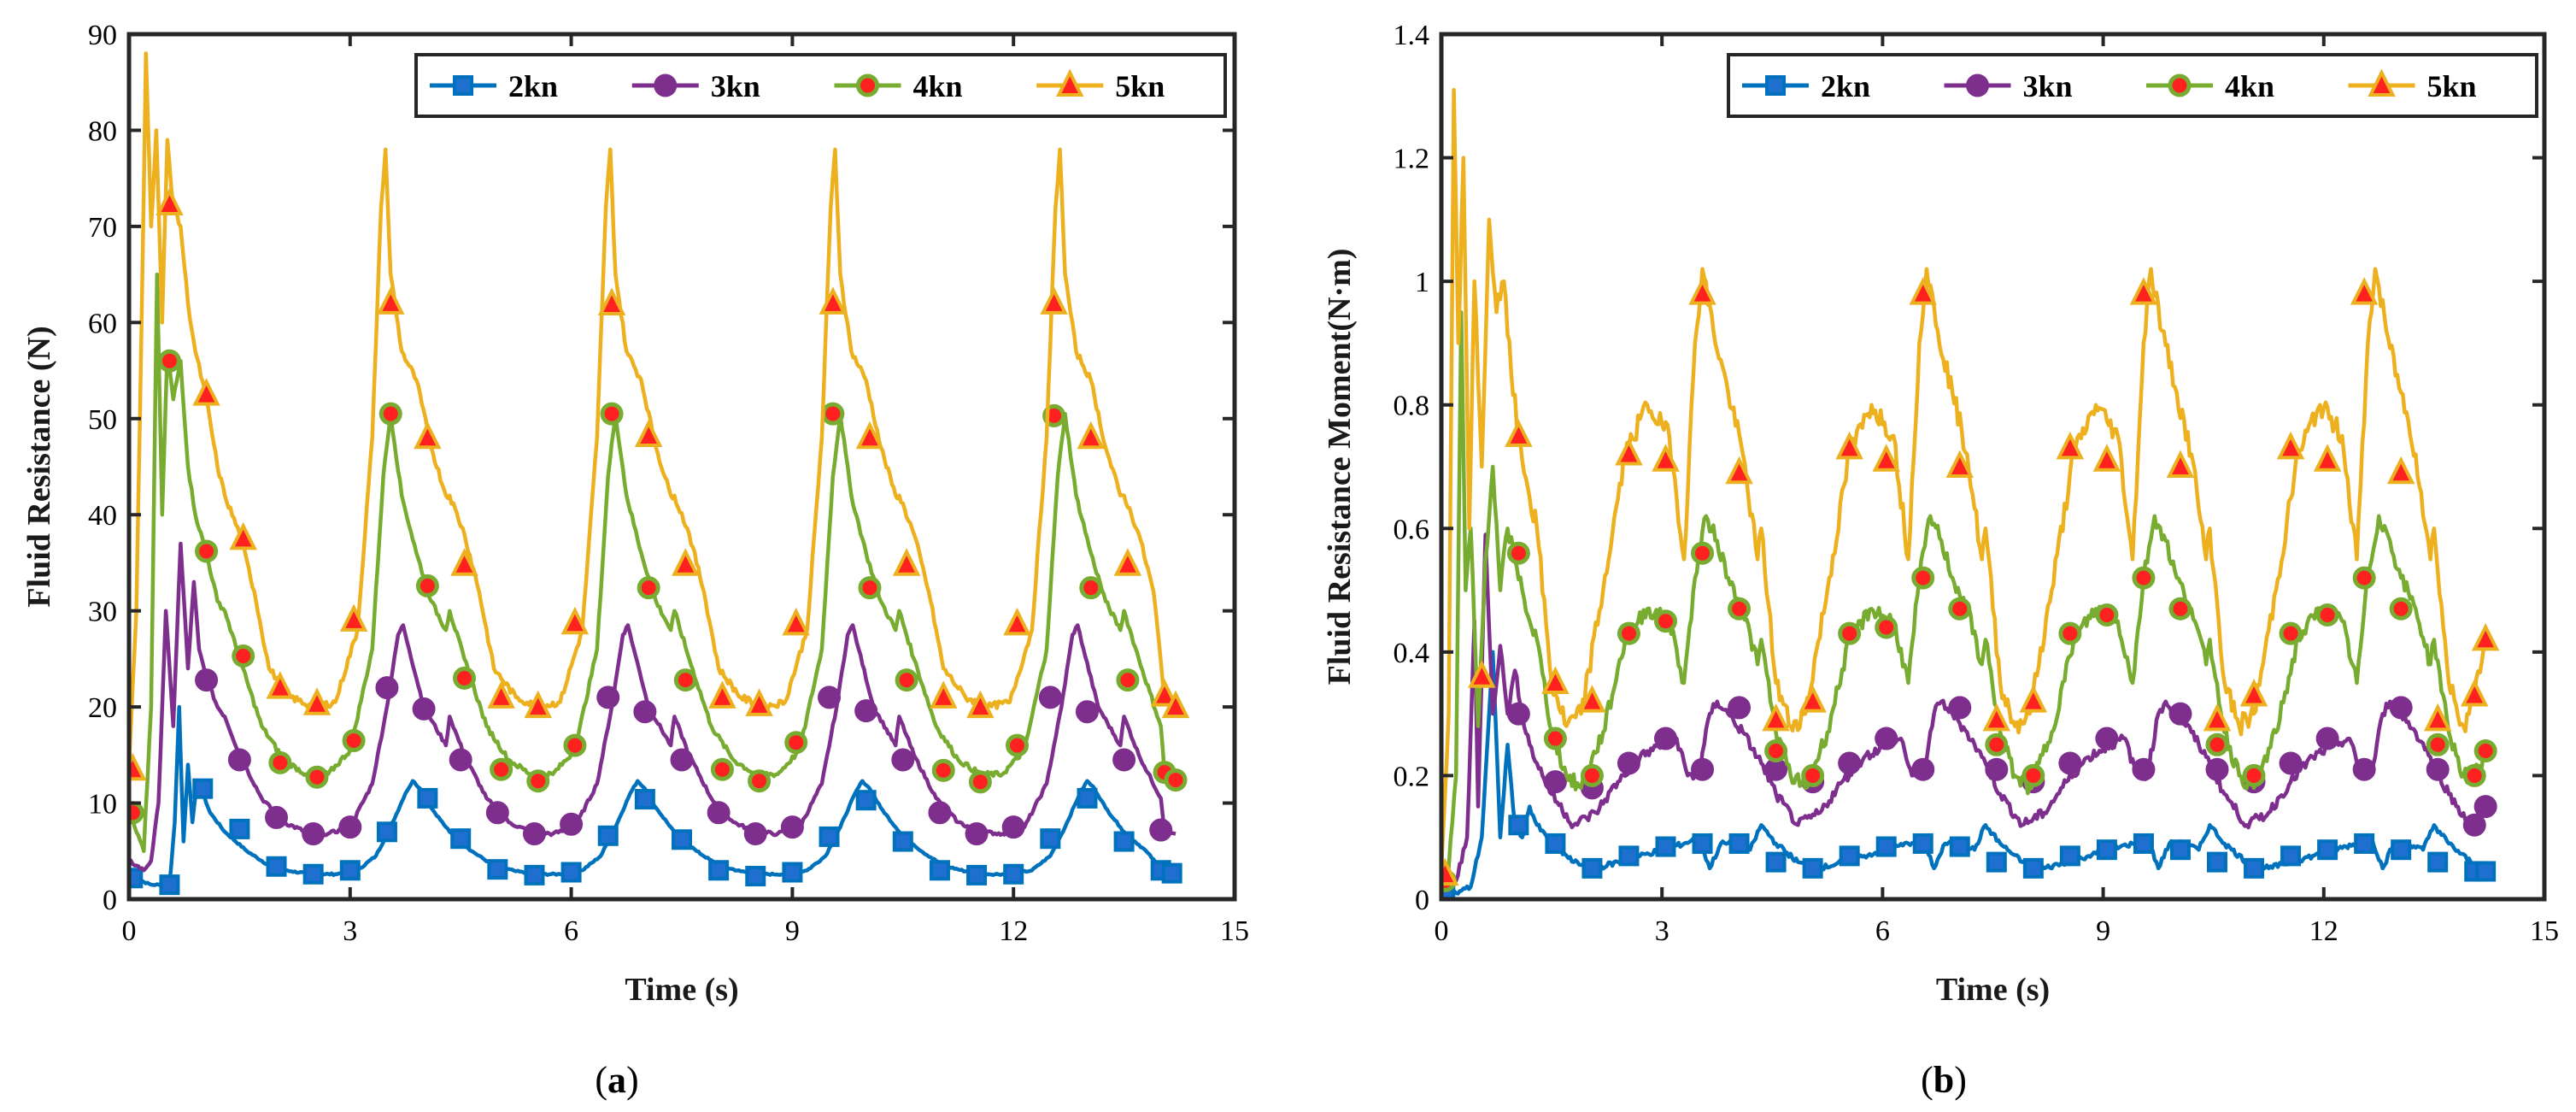 The image size is (2576, 1112). Describe the element at coordinates (616, 1080) in the screenshot. I see `caption-letter: a` at that location.